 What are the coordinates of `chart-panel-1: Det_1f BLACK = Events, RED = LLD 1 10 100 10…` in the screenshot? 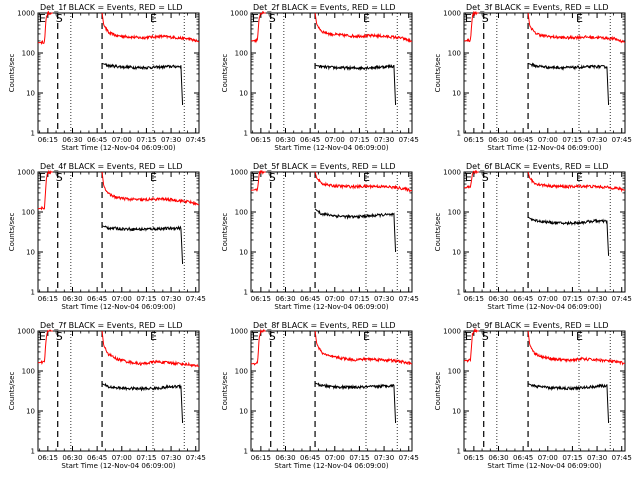 It's located at (107, 77).